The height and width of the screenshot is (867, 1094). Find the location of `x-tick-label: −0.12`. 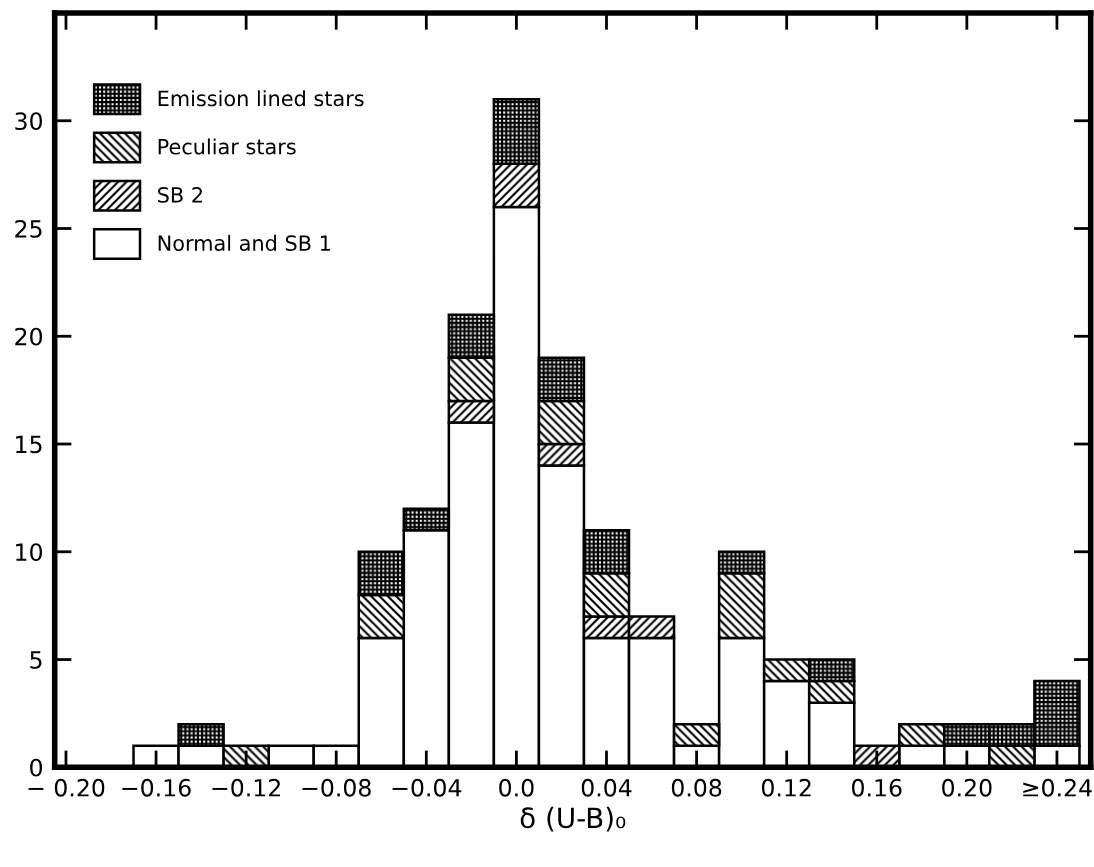

x-tick-label: −0.12 is located at coordinates (246, 787).